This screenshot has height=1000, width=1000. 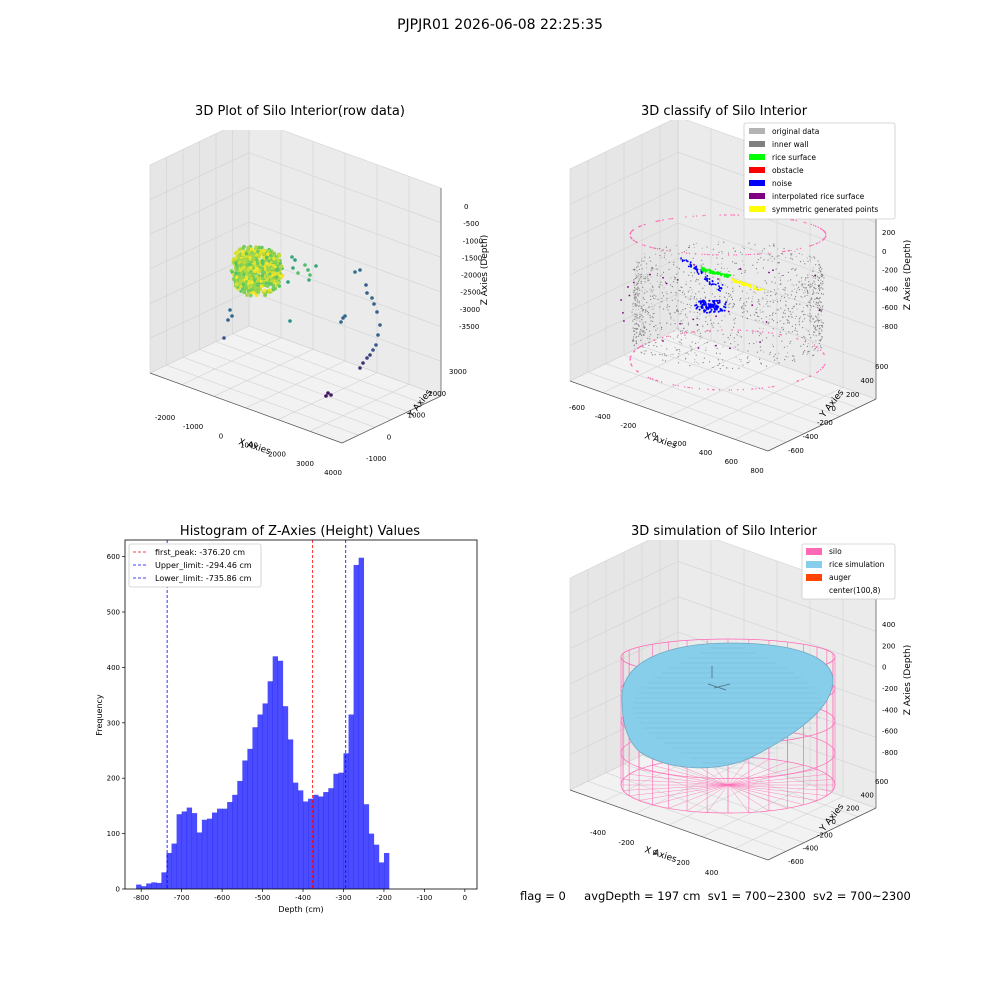 I want to click on legend-swatch, so click(x=757, y=131).